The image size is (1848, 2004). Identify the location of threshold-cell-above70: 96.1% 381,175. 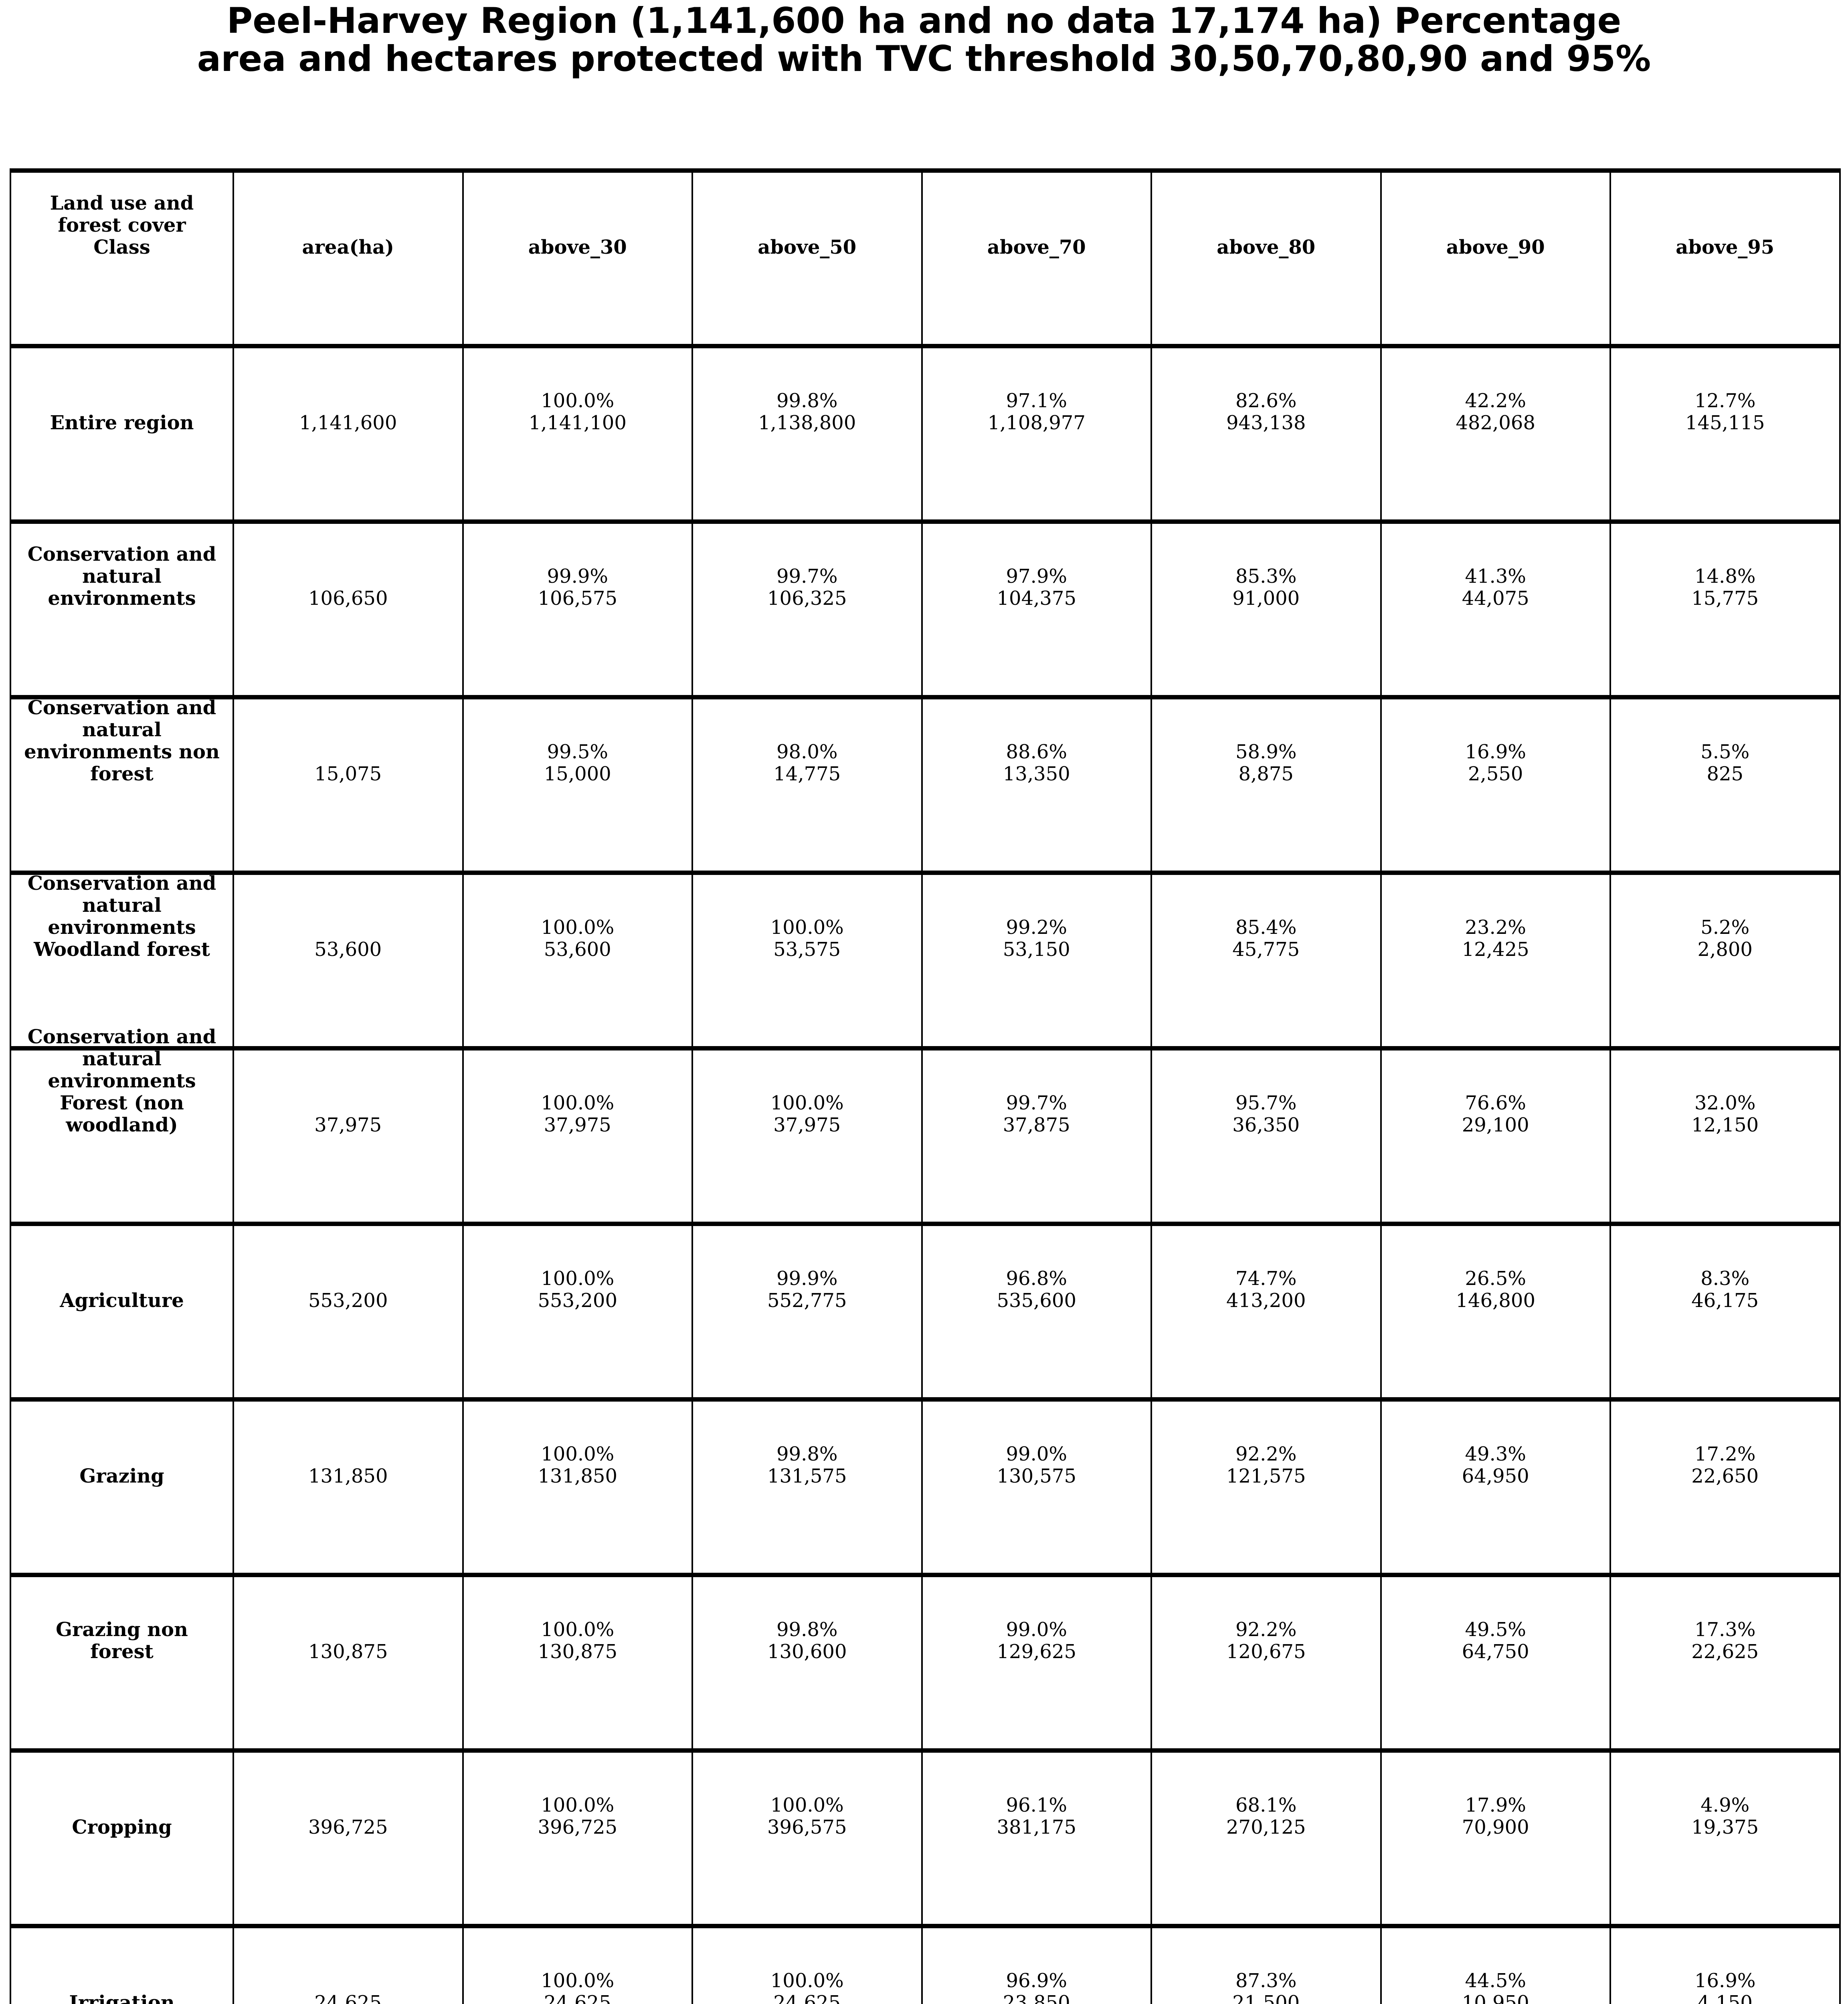
(1036, 1838).